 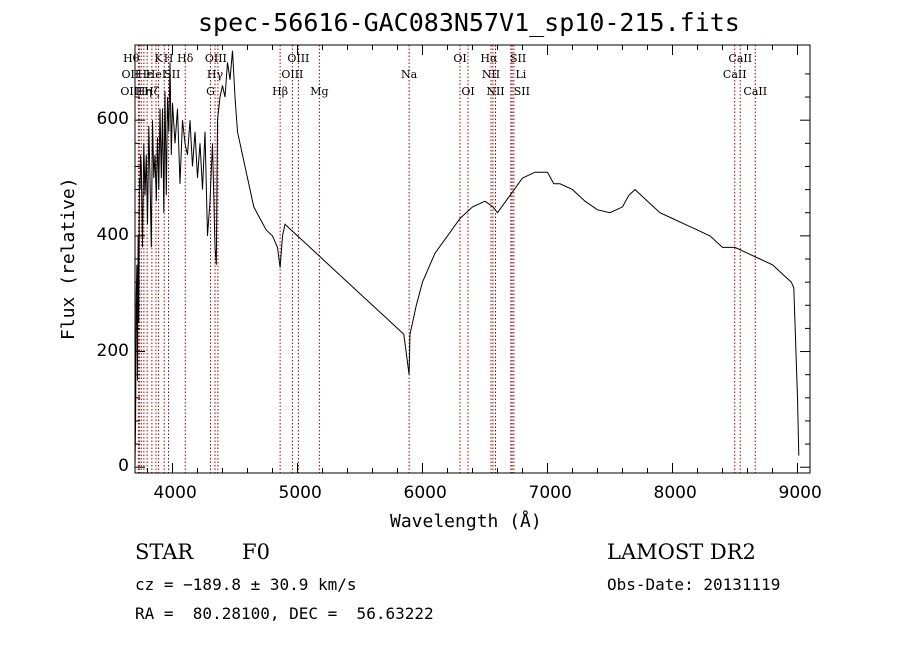 I want to click on line-marker-label: HeI, so click(x=156, y=74).